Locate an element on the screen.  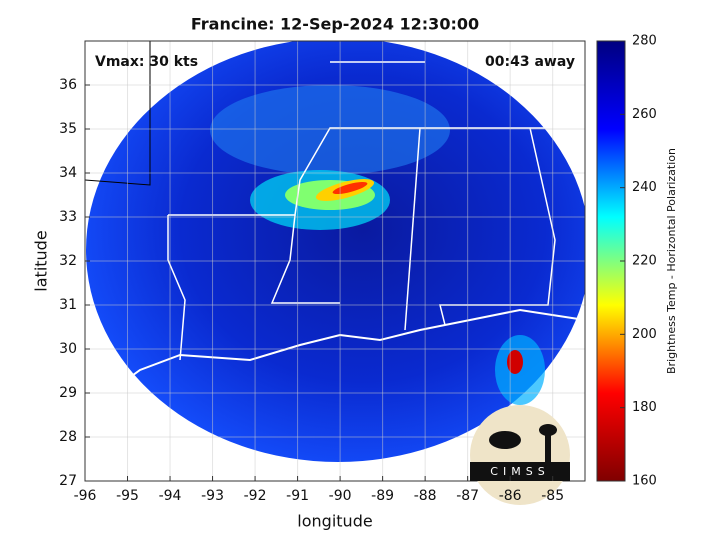
colorbar-tick-label: 220 is located at coordinates (644, 261).